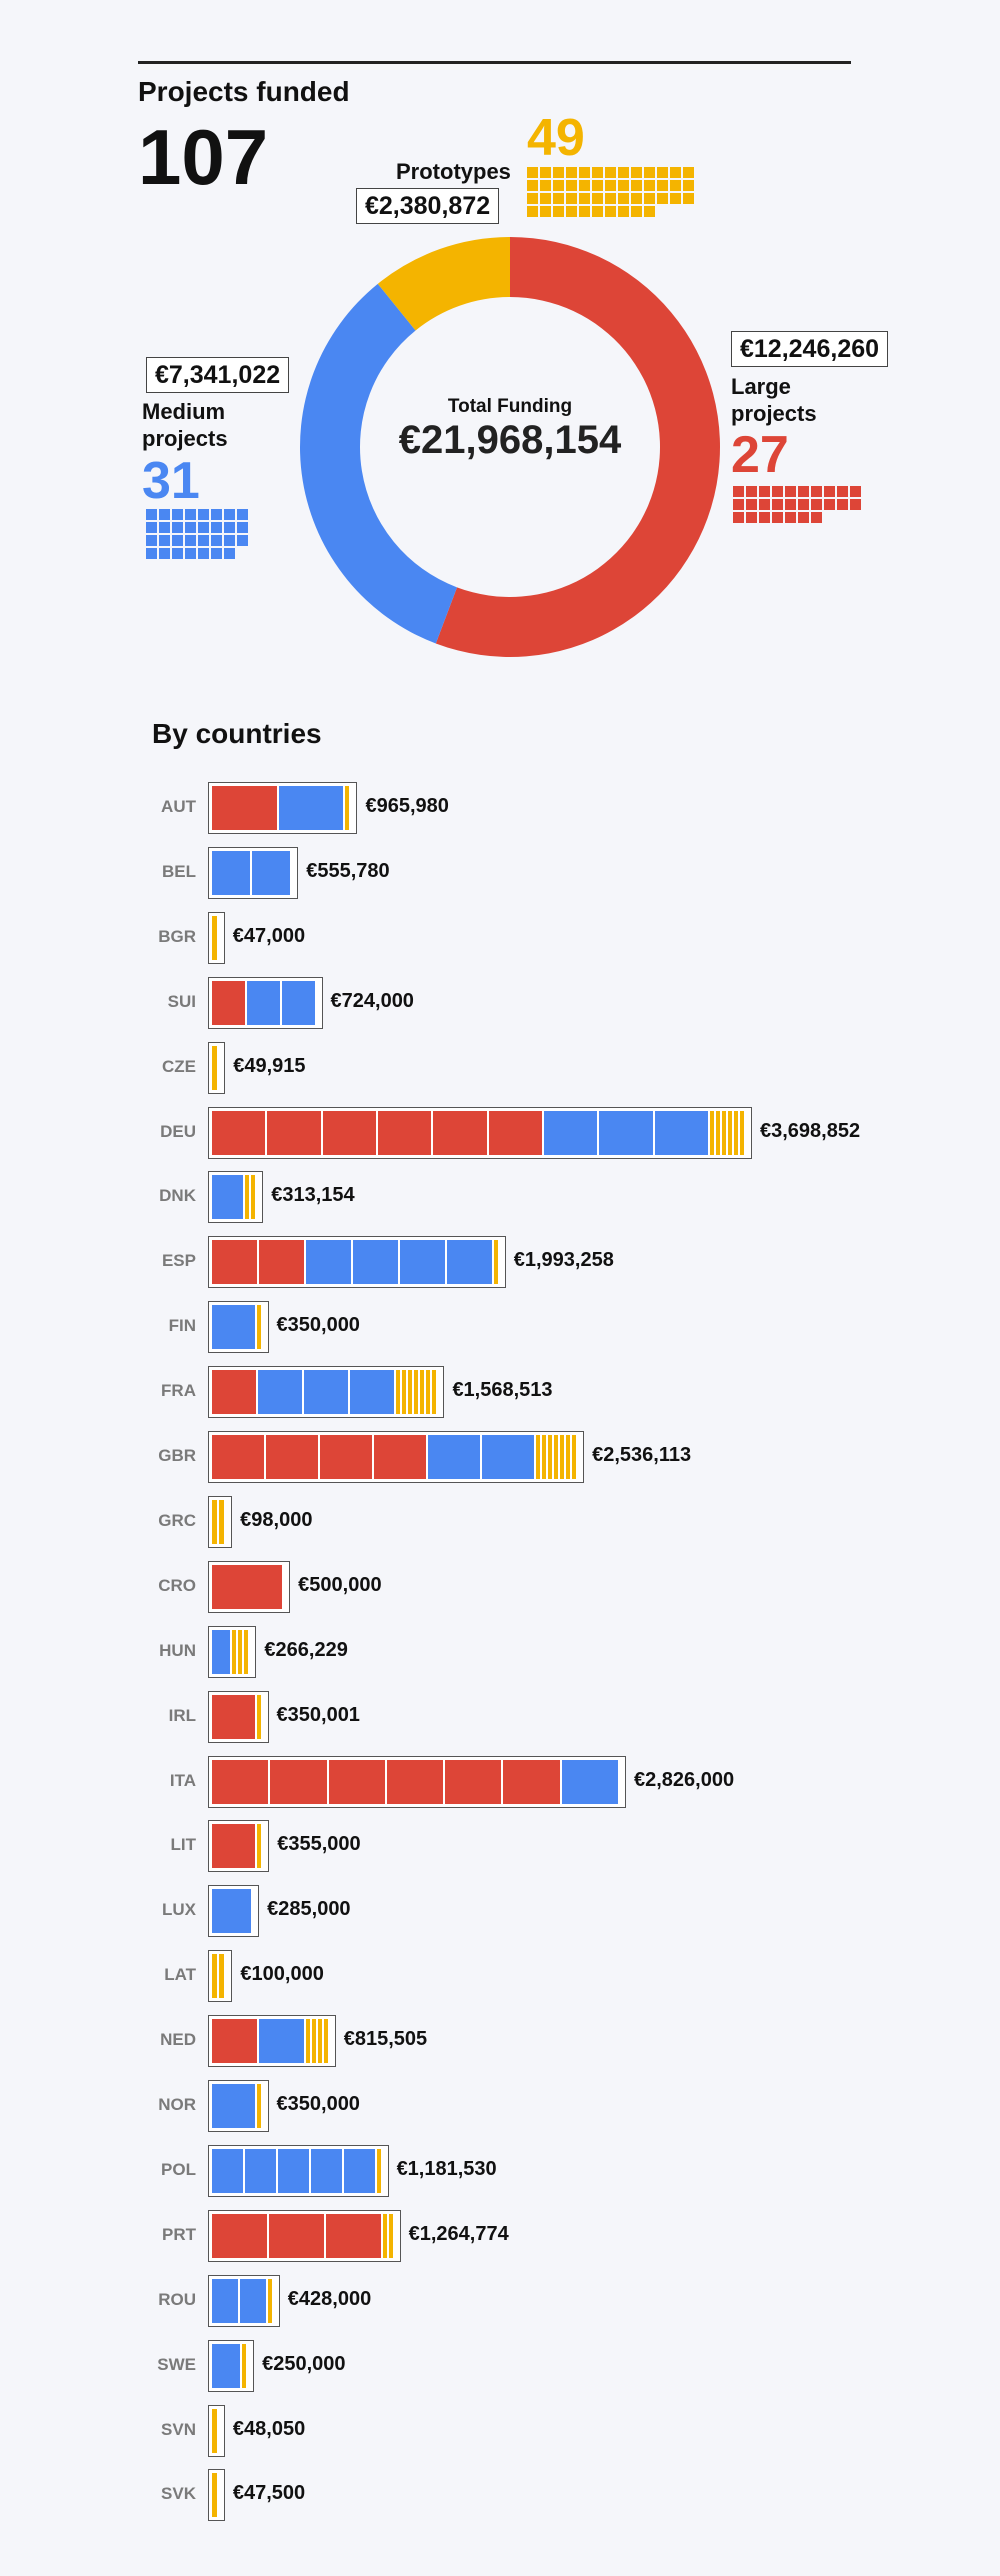  I want to click on country-code: POL, so click(178, 2169).